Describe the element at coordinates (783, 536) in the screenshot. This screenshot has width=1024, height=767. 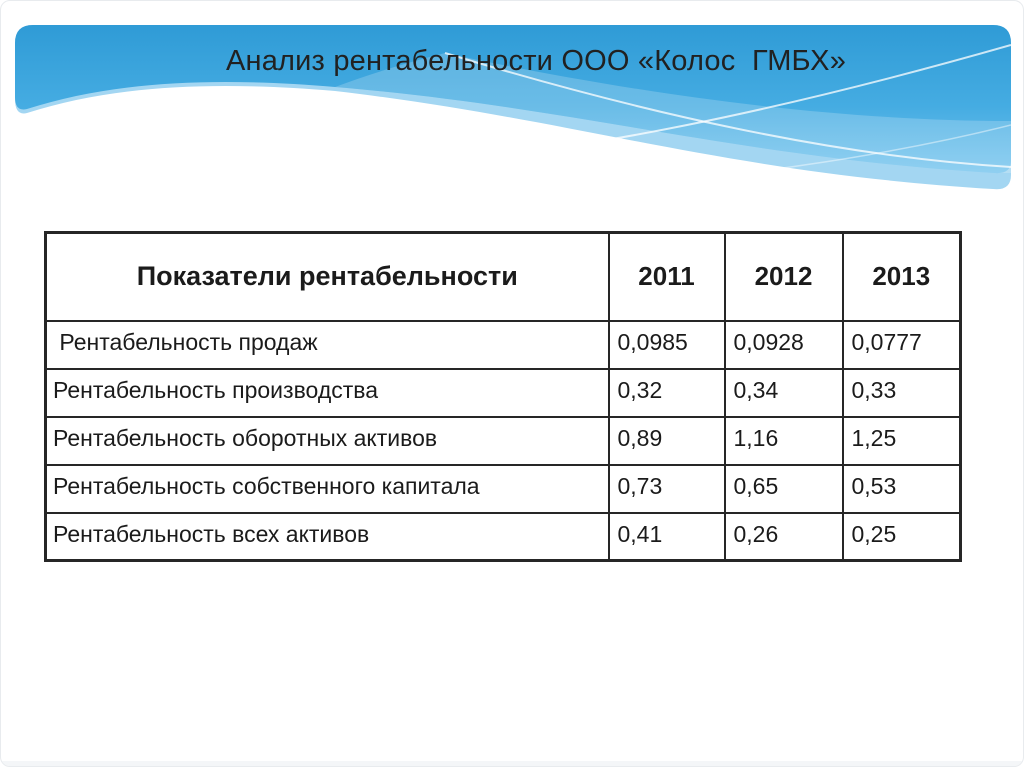
I see `value-cell: 0,26` at that location.